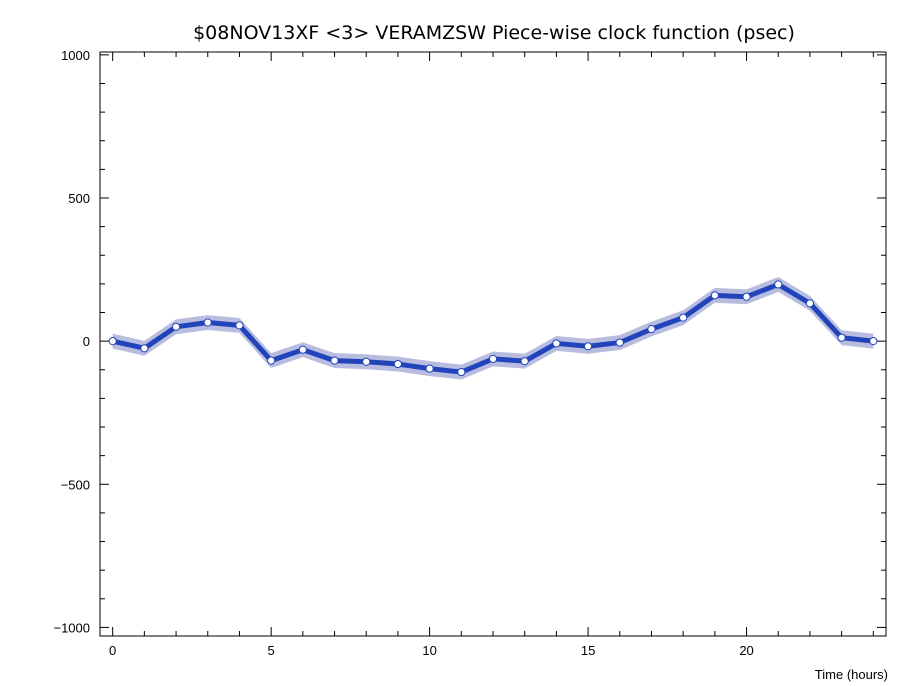 The height and width of the screenshot is (687, 905). I want to click on y-tick-label: −1000, so click(71, 627).